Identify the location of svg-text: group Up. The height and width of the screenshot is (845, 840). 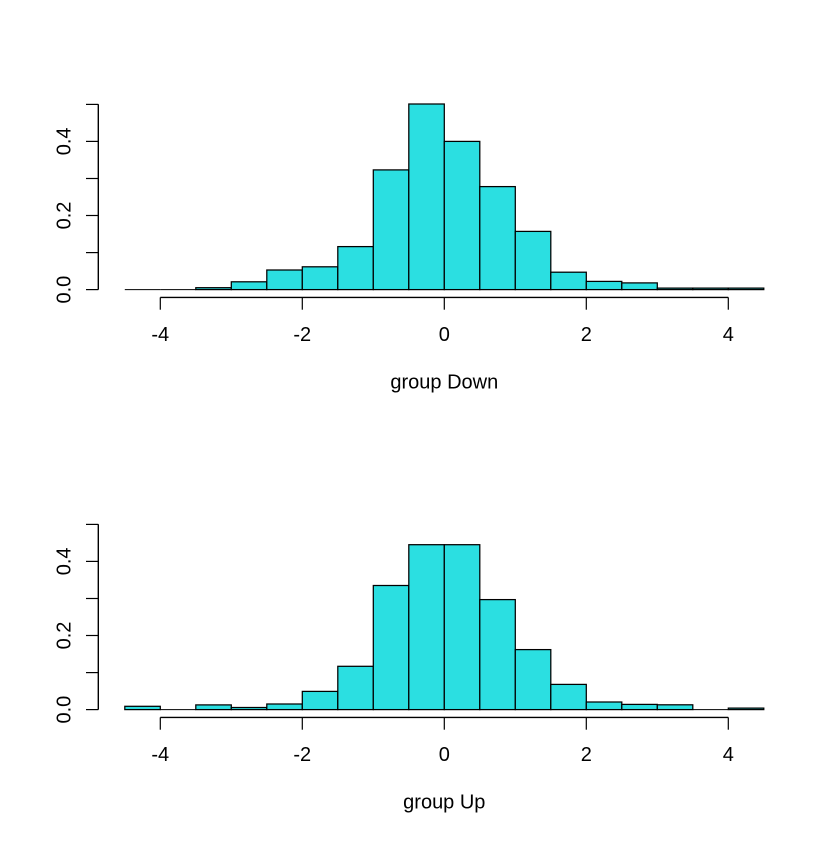
(444, 803).